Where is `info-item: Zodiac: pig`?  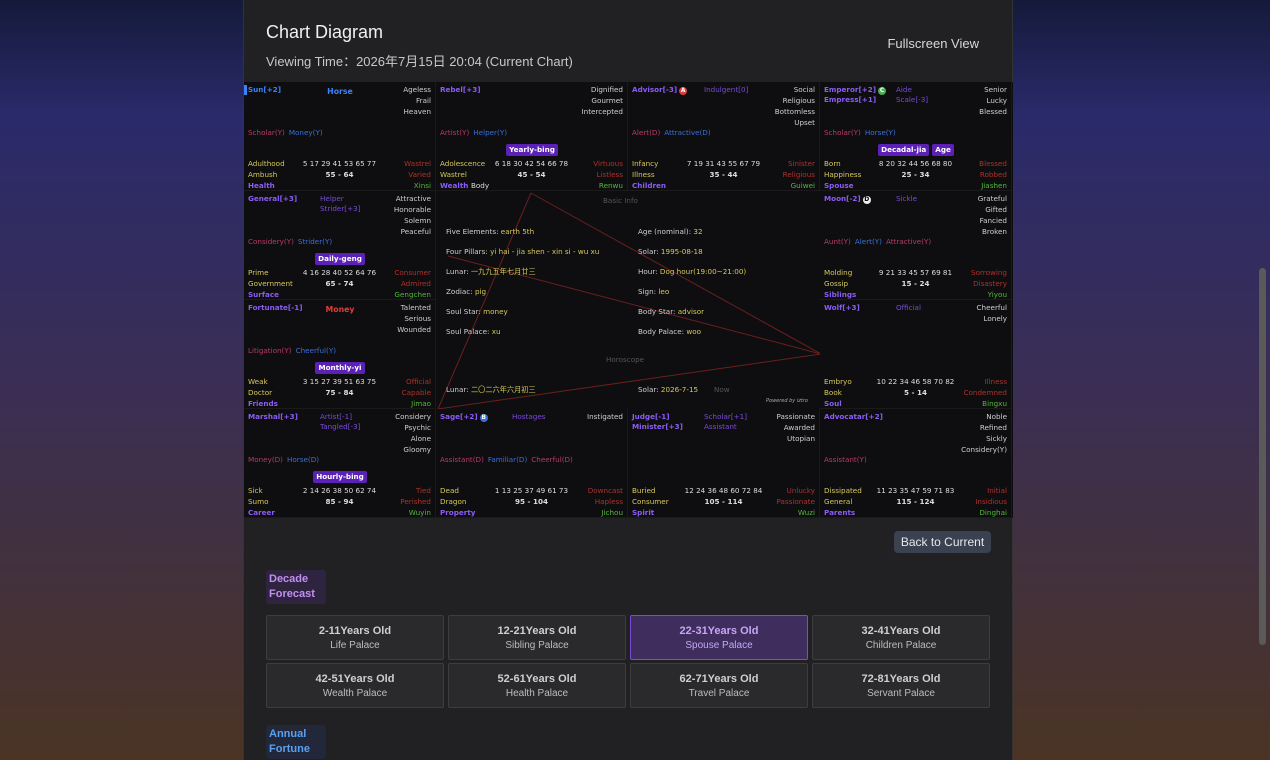 info-item: Zodiac: pig is located at coordinates (466, 291).